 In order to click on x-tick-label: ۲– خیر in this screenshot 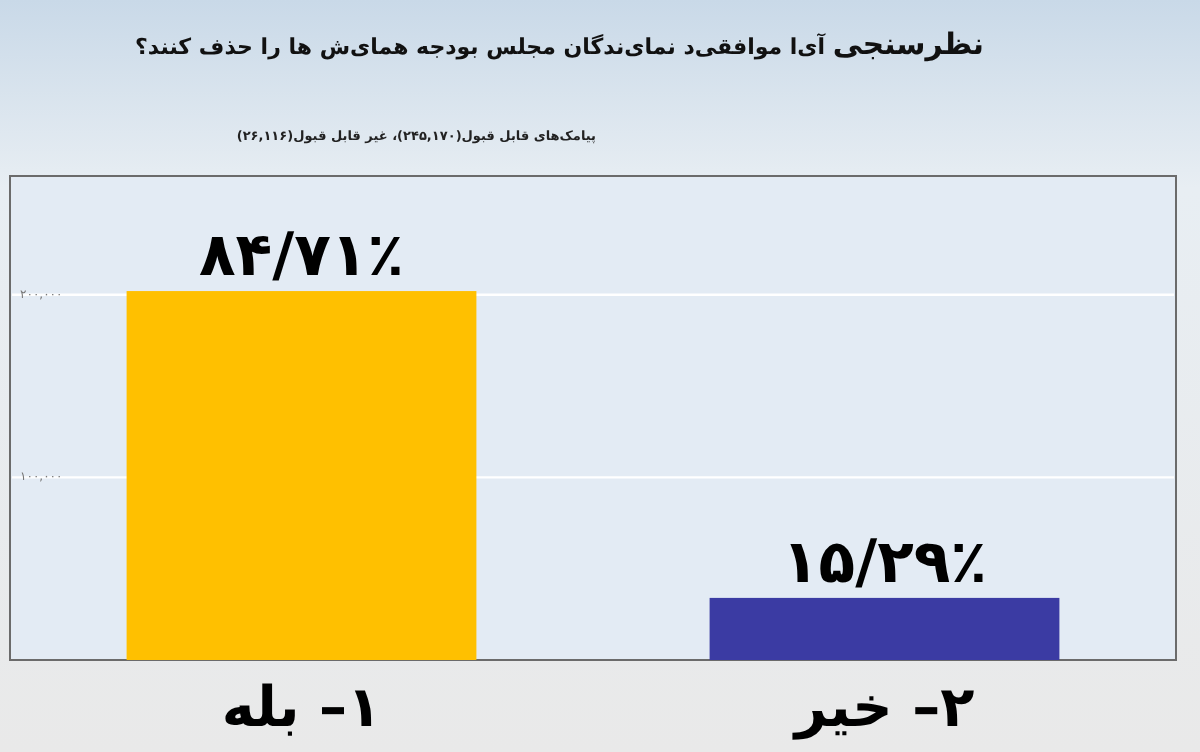, I will do `click(882, 707)`.